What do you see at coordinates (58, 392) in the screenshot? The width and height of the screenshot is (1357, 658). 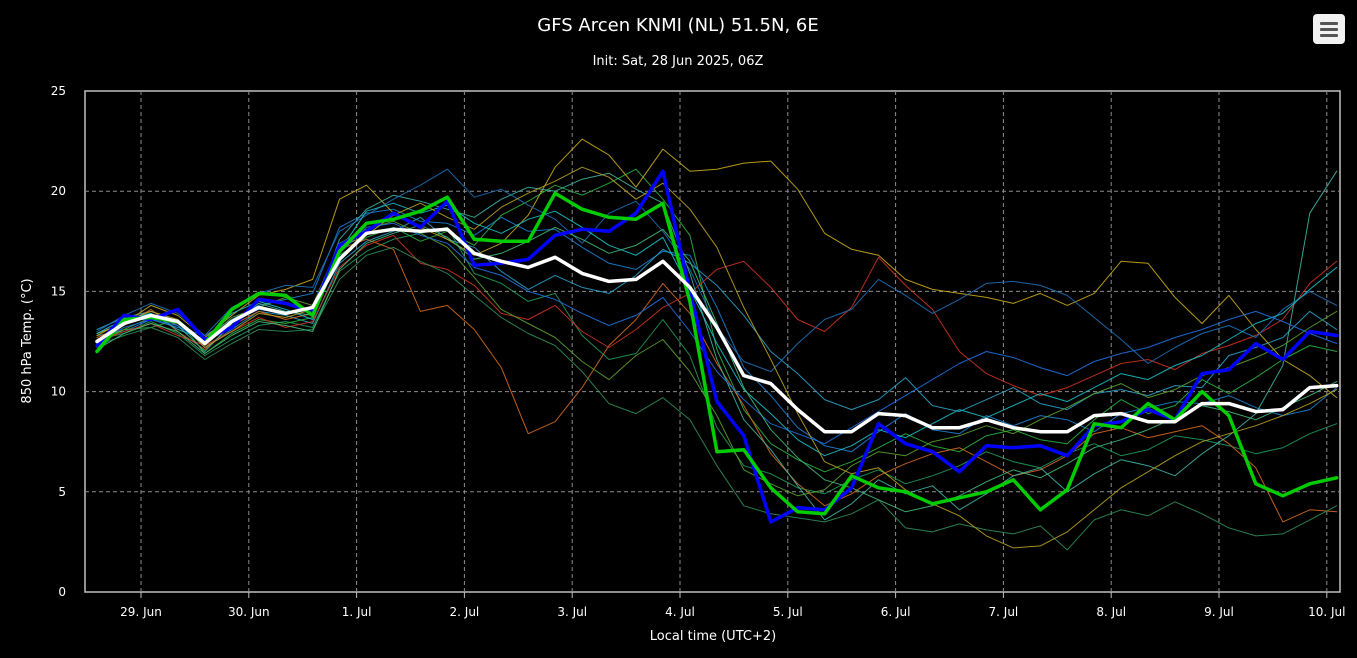 I see `y-tick-label: 10` at bounding box center [58, 392].